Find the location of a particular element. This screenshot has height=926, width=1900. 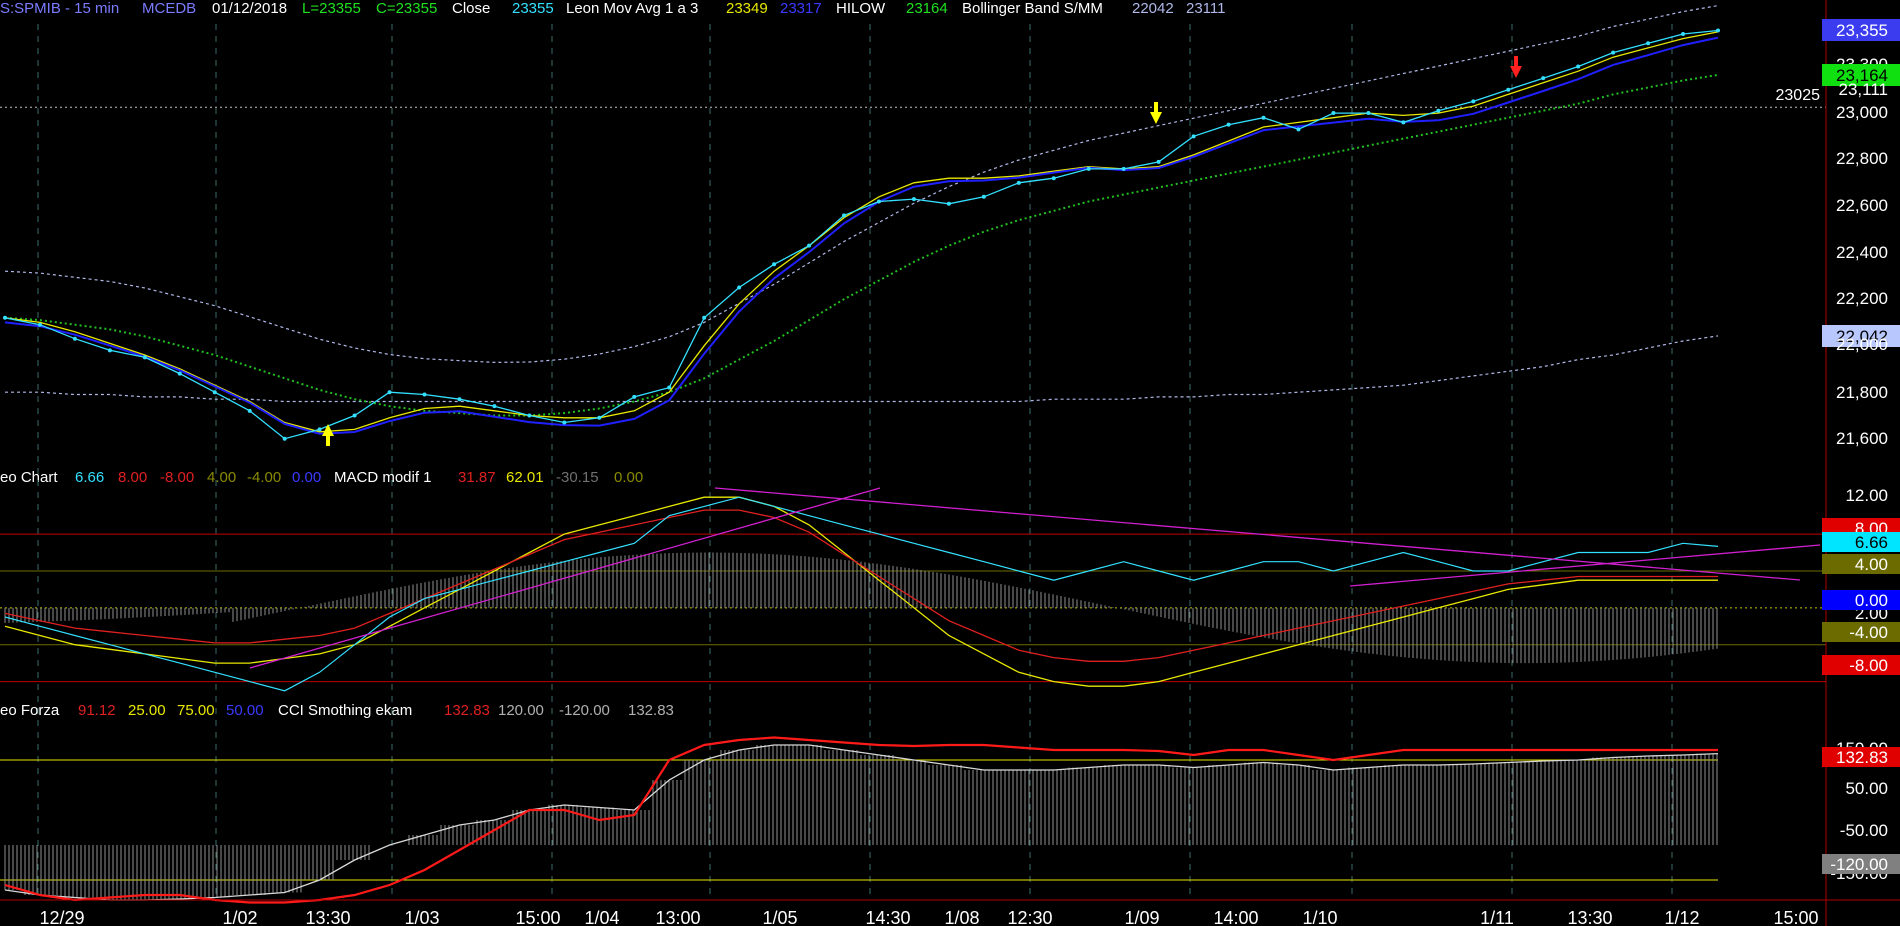

close-eq-label: C=23355 is located at coordinates (406, 8).